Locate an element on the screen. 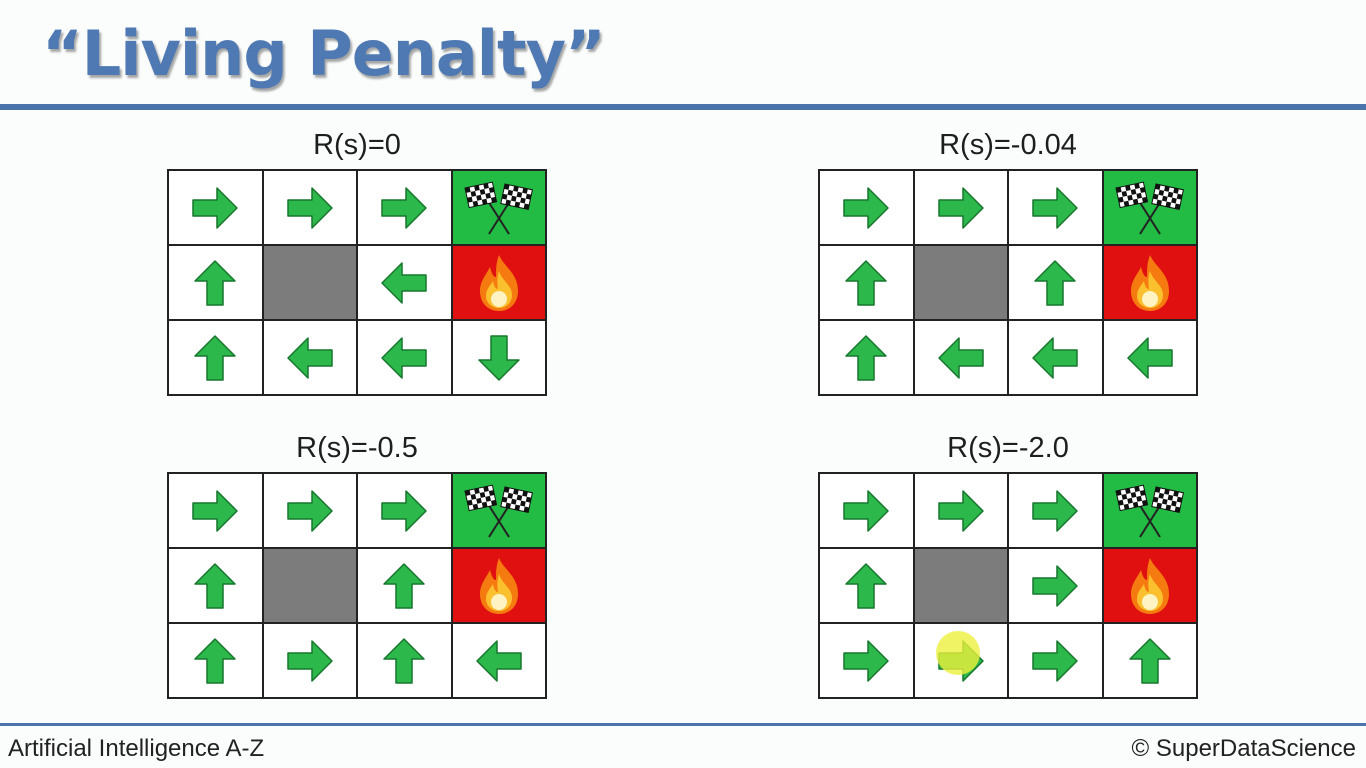 This screenshot has width=1366, height=768. title-divider is located at coordinates (683, 107).